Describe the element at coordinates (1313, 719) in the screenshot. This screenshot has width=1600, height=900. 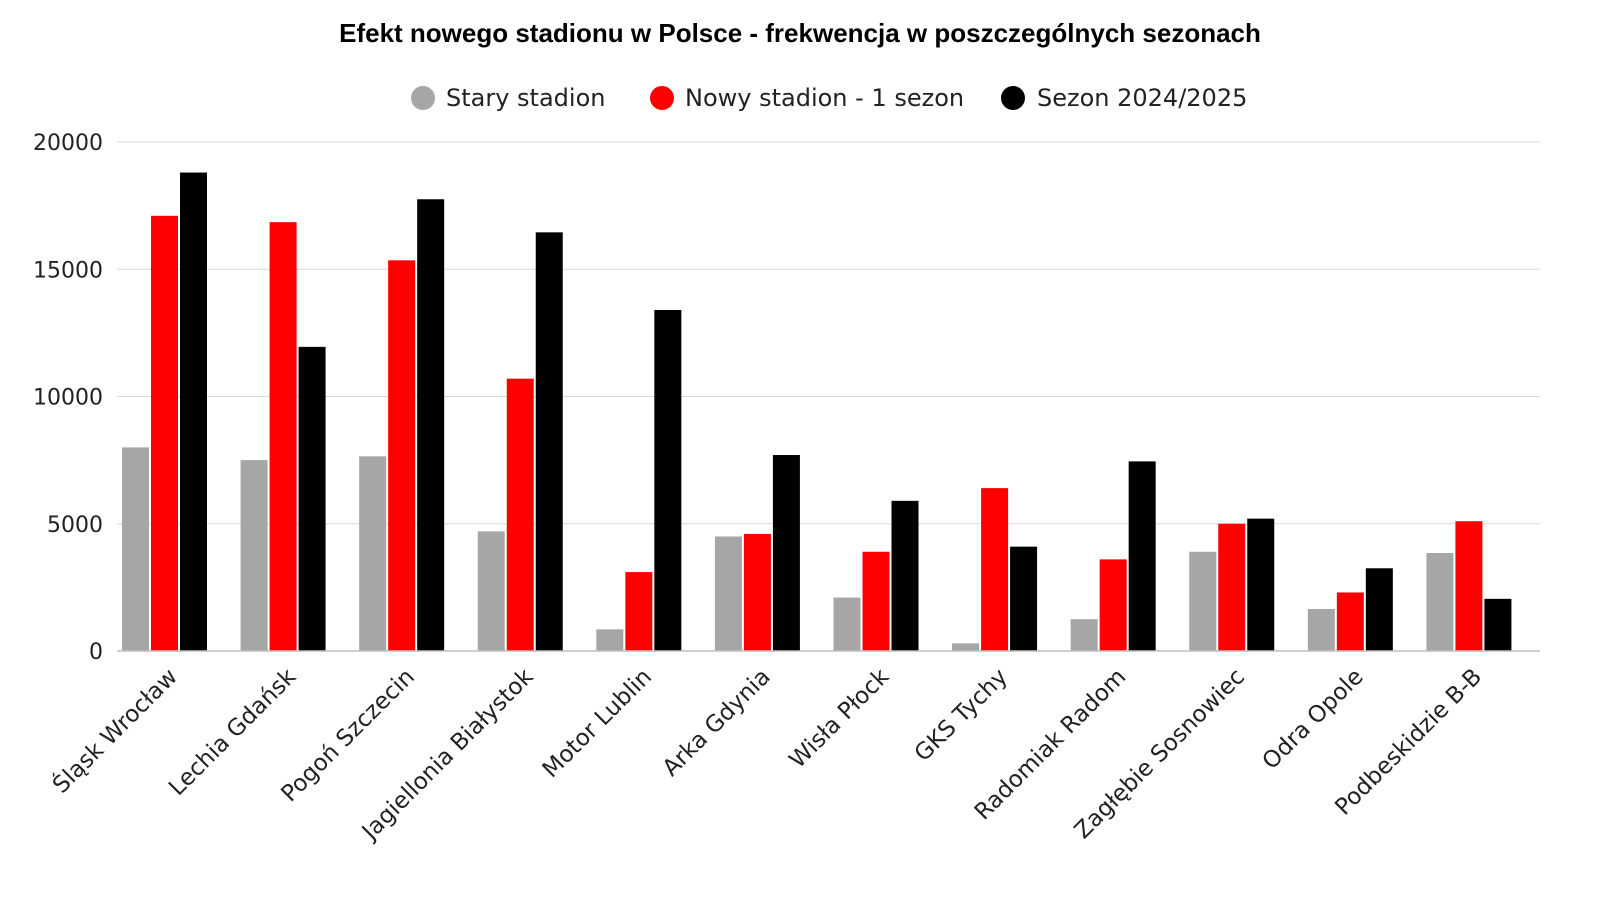
I see `x-category-label: Odra Opole` at that location.